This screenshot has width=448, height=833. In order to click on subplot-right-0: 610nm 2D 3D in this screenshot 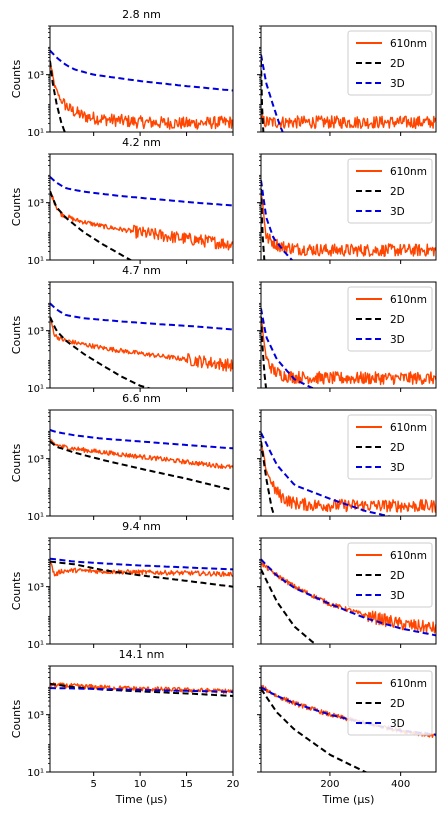, I will do `click(347, 80)`.